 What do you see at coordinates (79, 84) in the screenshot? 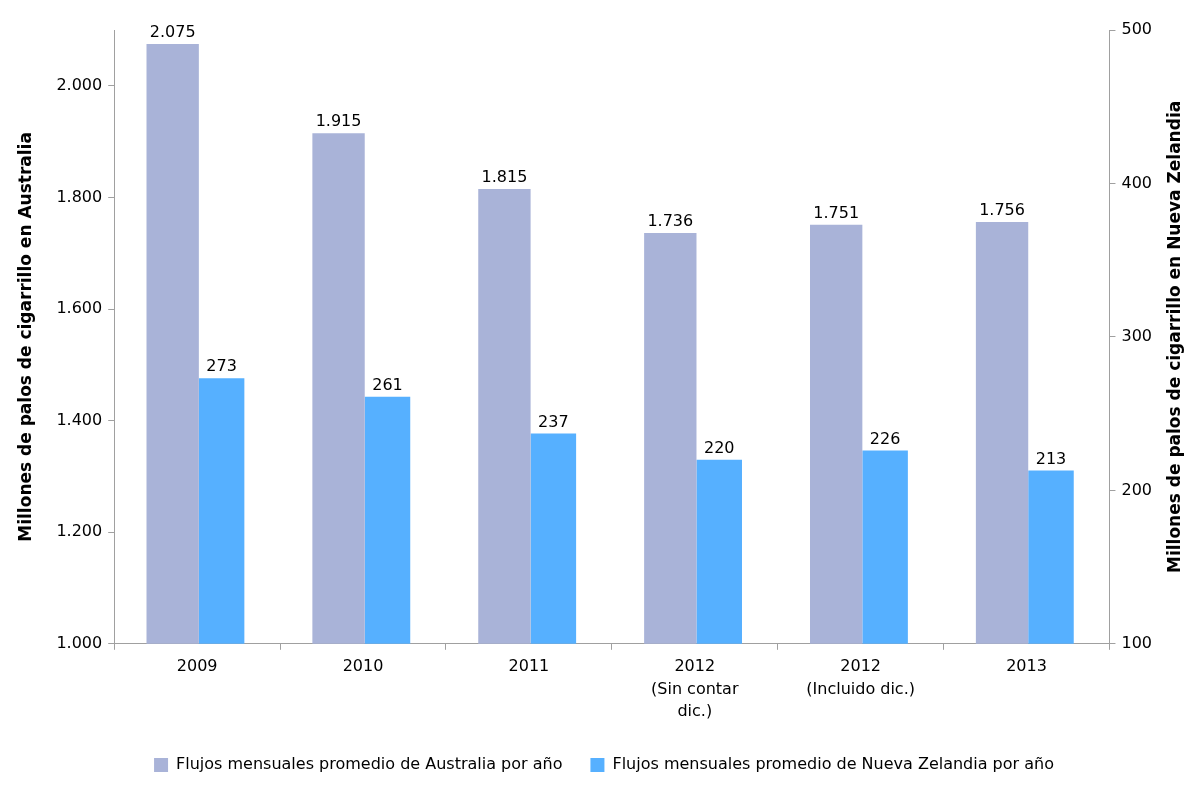
I see `y-tick-label: 2.000` at bounding box center [79, 84].